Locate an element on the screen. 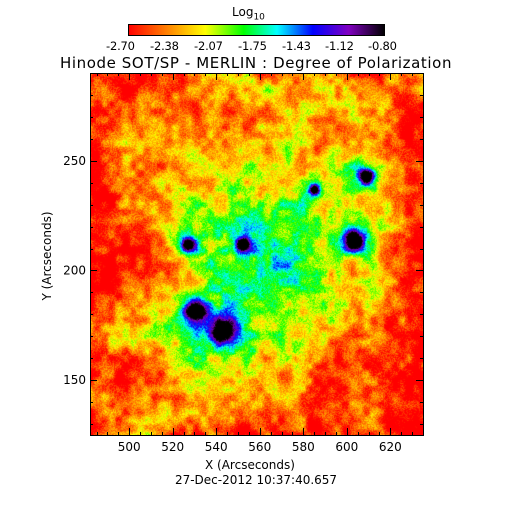 The width and height of the screenshot is (512, 512). timestamp: 27-Dec-2012 10:37:40.657 is located at coordinates (256, 480).